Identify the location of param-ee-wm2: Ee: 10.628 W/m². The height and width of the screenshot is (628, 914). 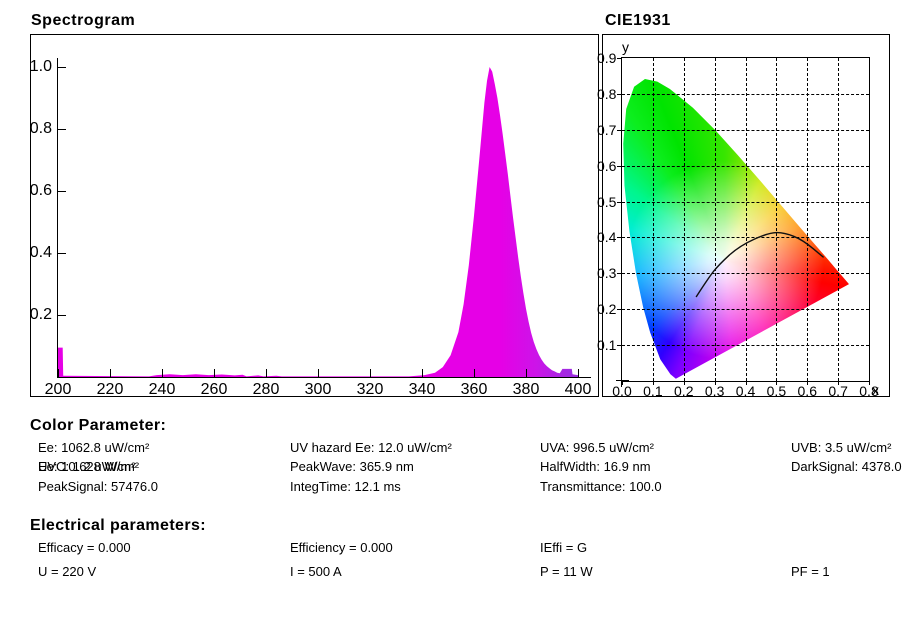
(87, 466).